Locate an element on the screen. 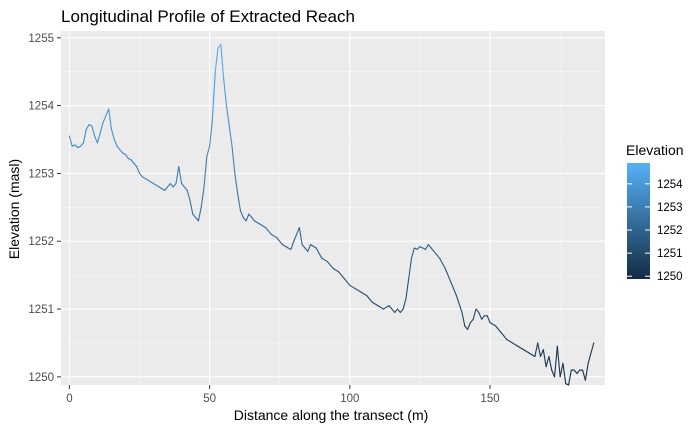  x-tick-label: 100 is located at coordinates (349, 399).